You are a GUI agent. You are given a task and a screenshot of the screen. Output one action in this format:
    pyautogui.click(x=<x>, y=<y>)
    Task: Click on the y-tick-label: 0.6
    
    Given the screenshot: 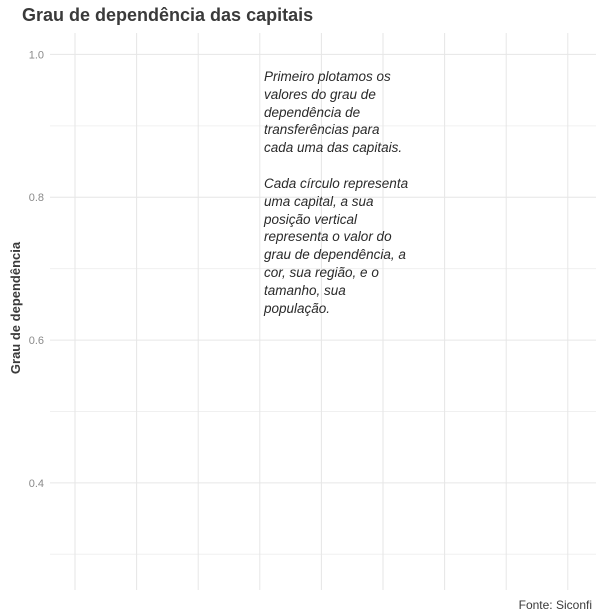 What is the action you would take?
    pyautogui.click(x=36, y=341)
    